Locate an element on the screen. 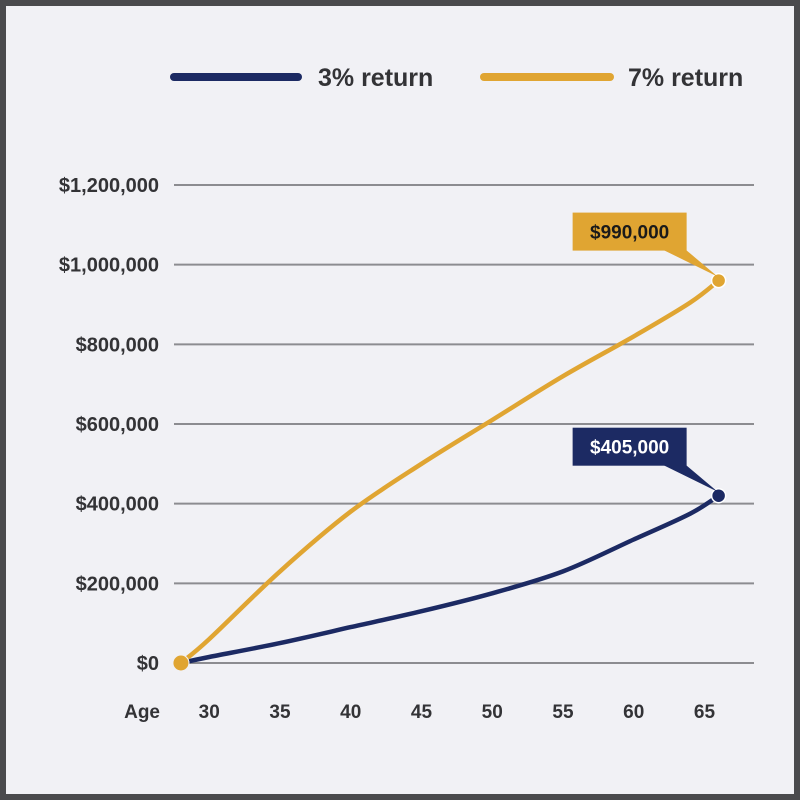  x-axis-ticks: Age 30 35 40 45 50 55 60 65 is located at coordinates (419, 712).